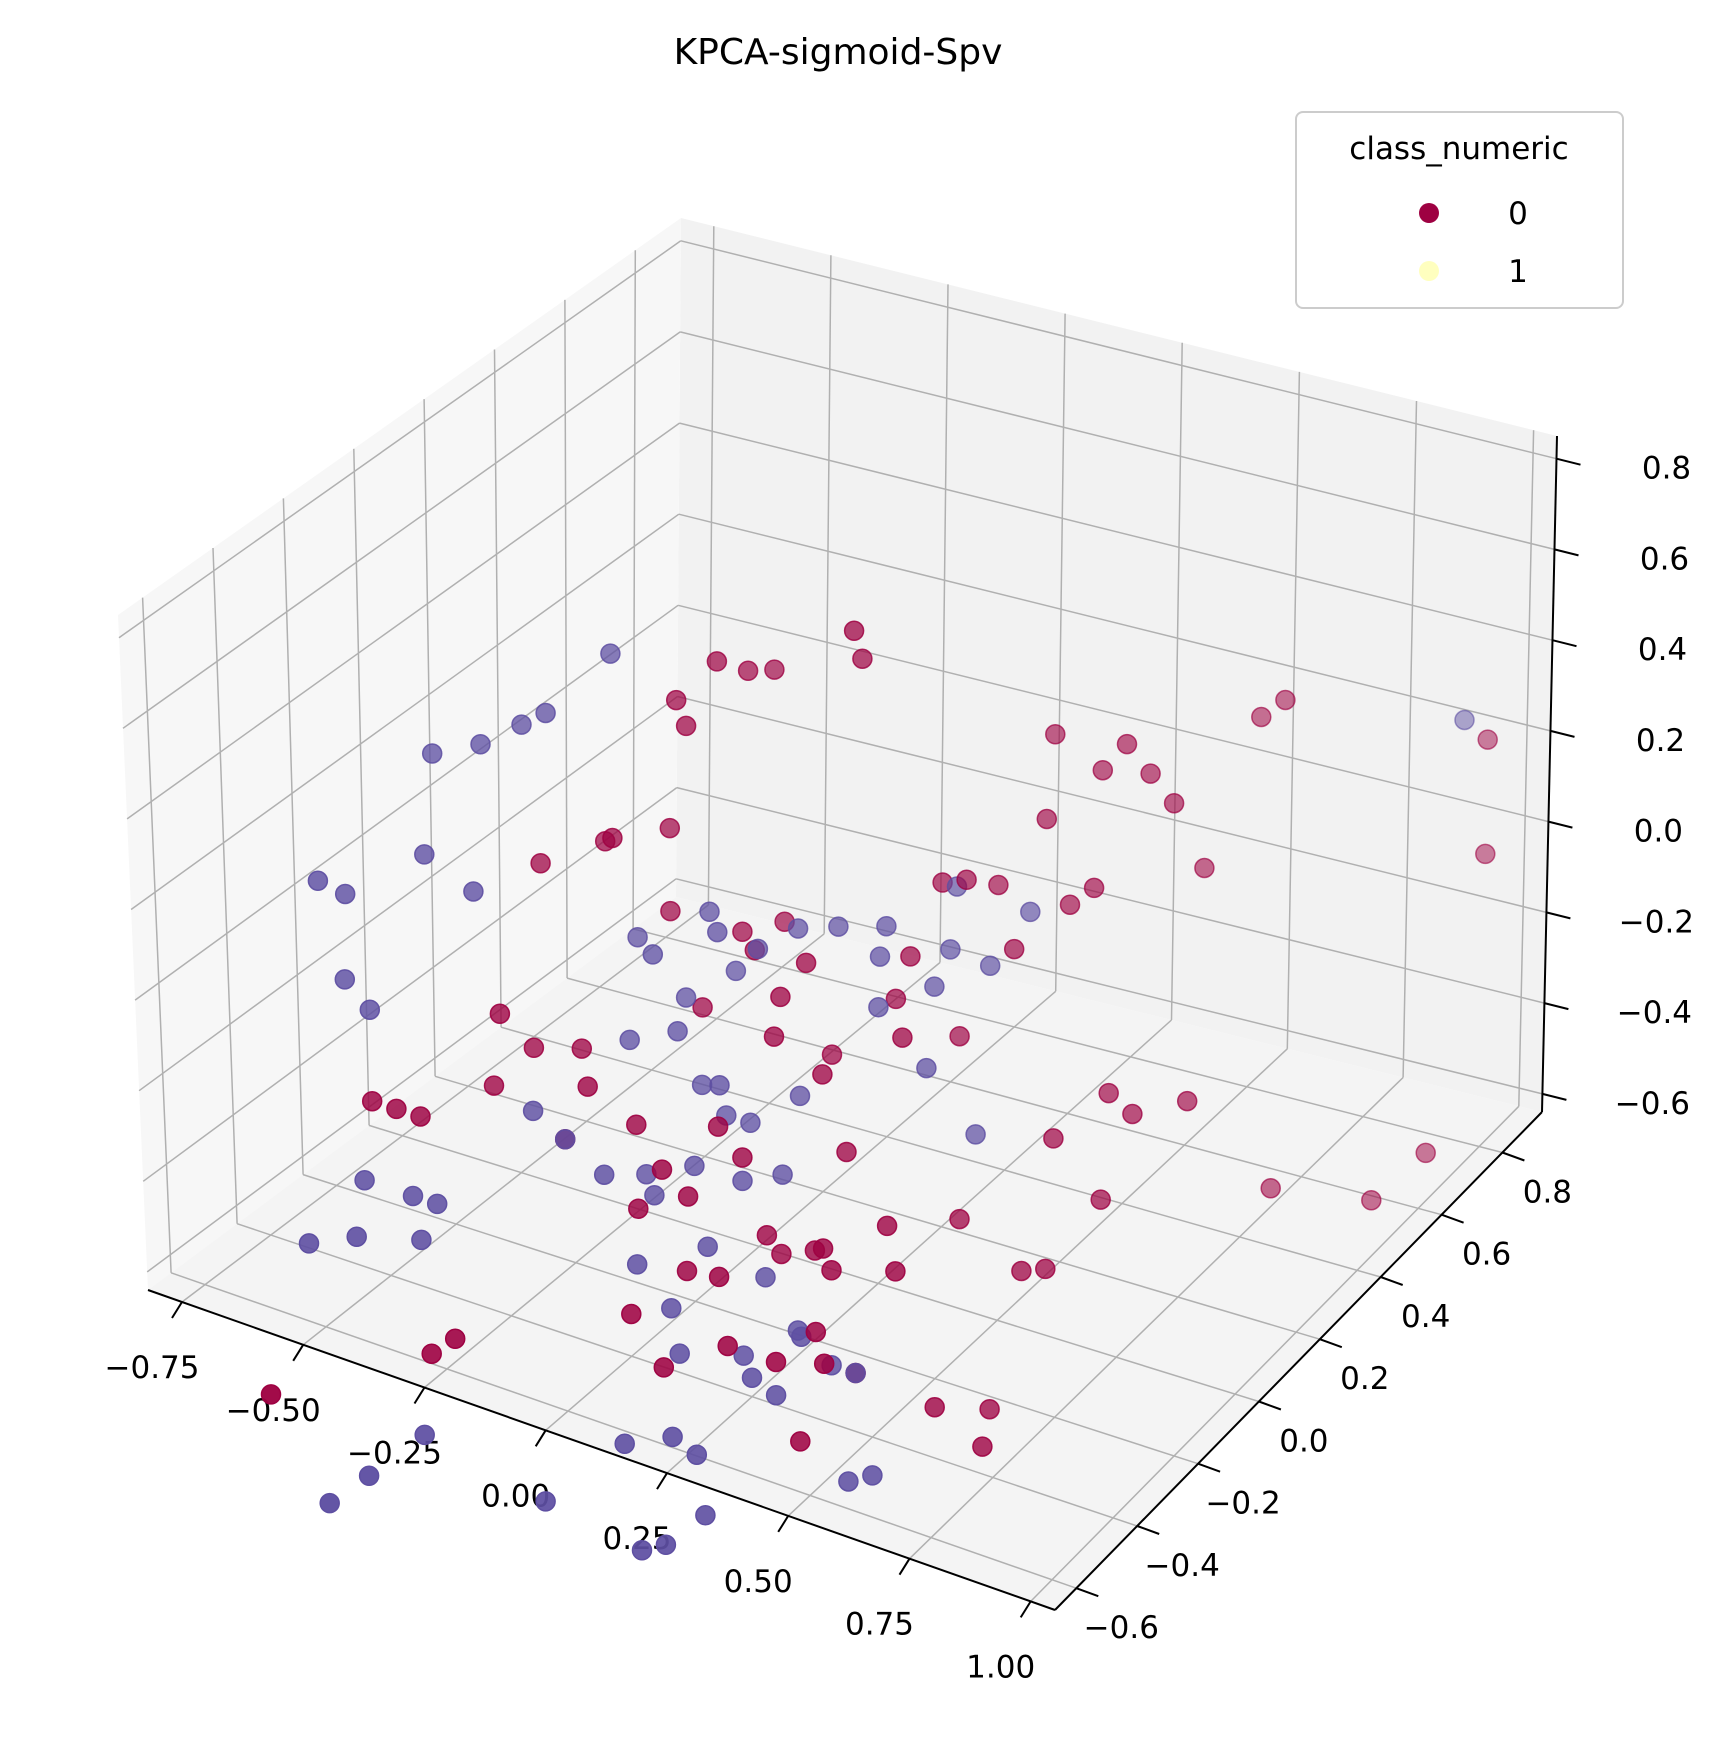 The height and width of the screenshot is (1740, 1714). What do you see at coordinates (1182, 1566) in the screenshot?
I see `y-tick-label: −0.4` at bounding box center [1182, 1566].